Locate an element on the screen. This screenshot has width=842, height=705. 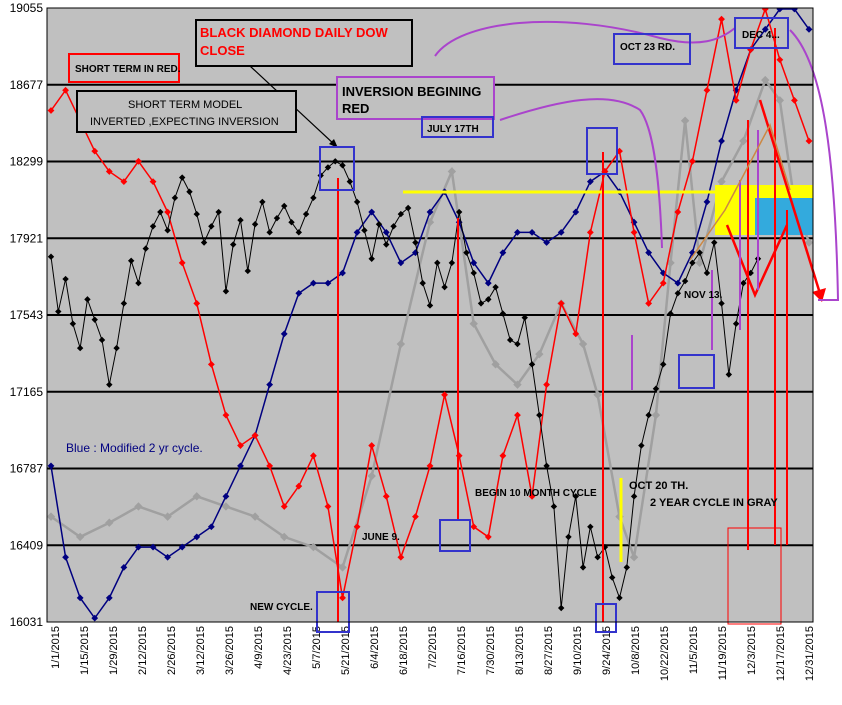
dec-box is located at coordinates (761, 33).